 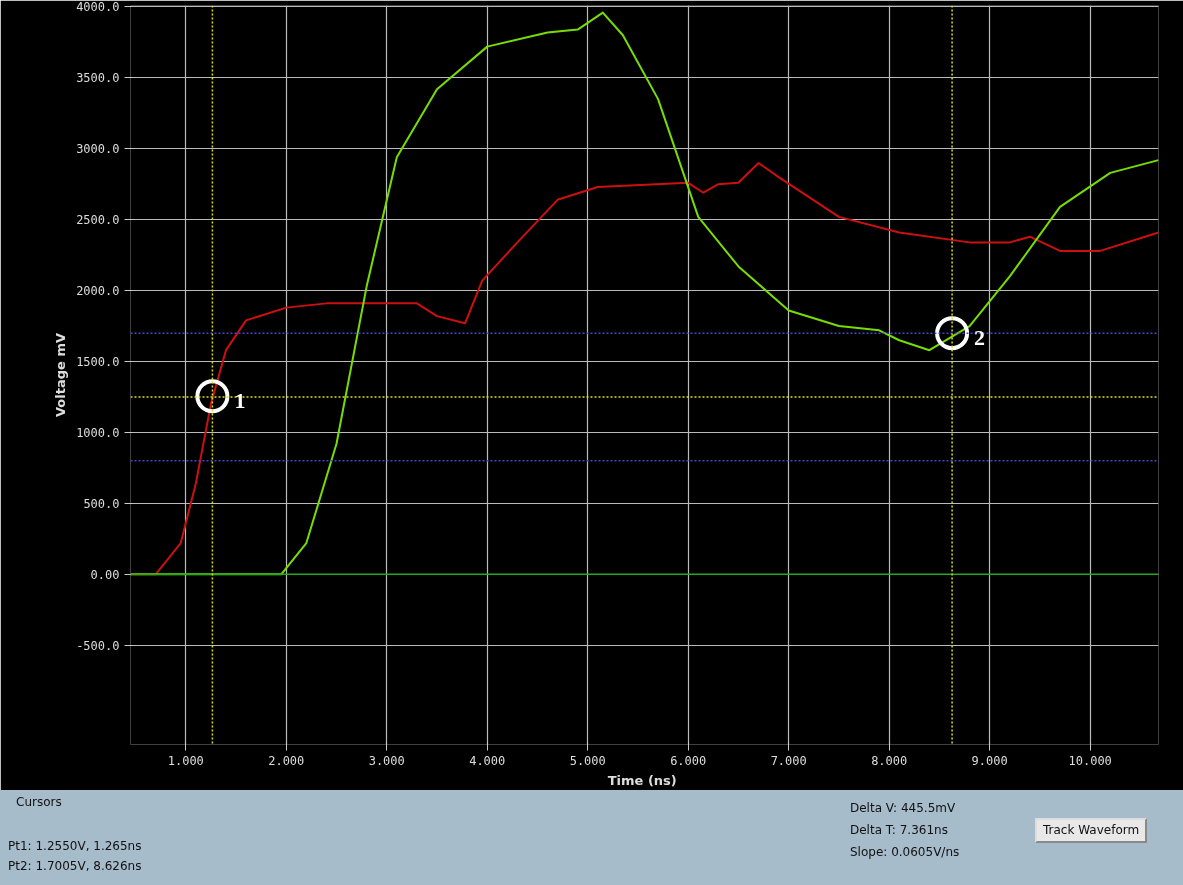 What do you see at coordinates (487, 760) in the screenshot?
I see `x-tick-label: 4.000` at bounding box center [487, 760].